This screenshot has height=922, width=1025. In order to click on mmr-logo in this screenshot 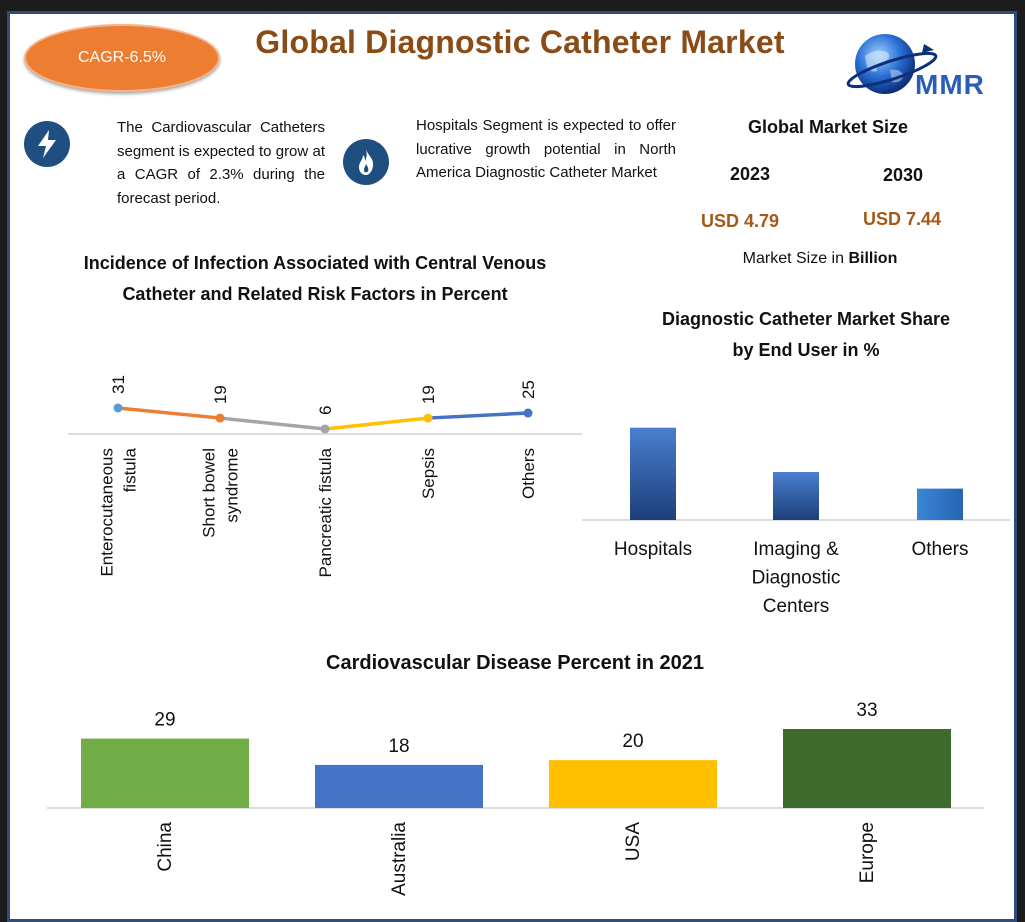, I will do `click(920, 65)`.